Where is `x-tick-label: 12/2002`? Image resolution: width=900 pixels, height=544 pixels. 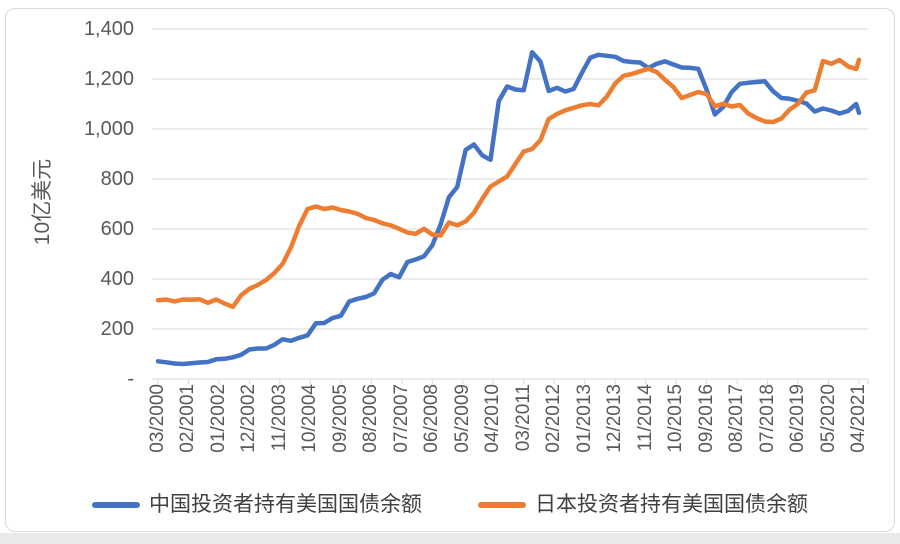 x-tick-label: 12/2002 is located at coordinates (249, 418).